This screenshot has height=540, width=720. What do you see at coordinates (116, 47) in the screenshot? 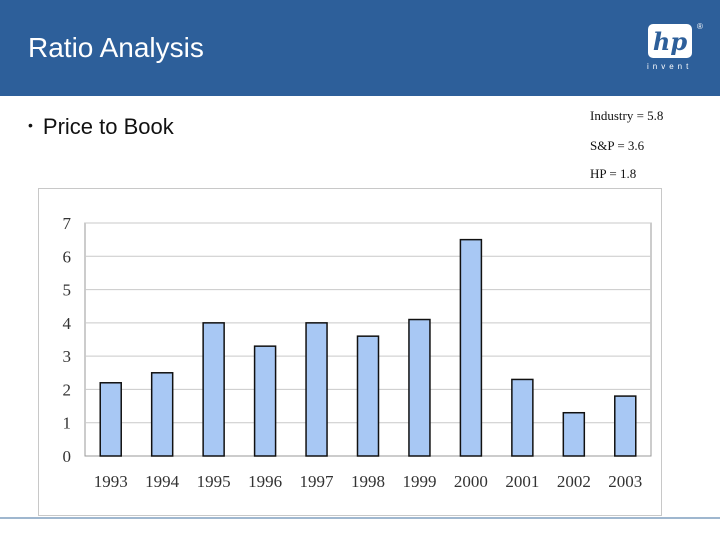
I see `slide-title: Ratio Analysis` at bounding box center [116, 47].